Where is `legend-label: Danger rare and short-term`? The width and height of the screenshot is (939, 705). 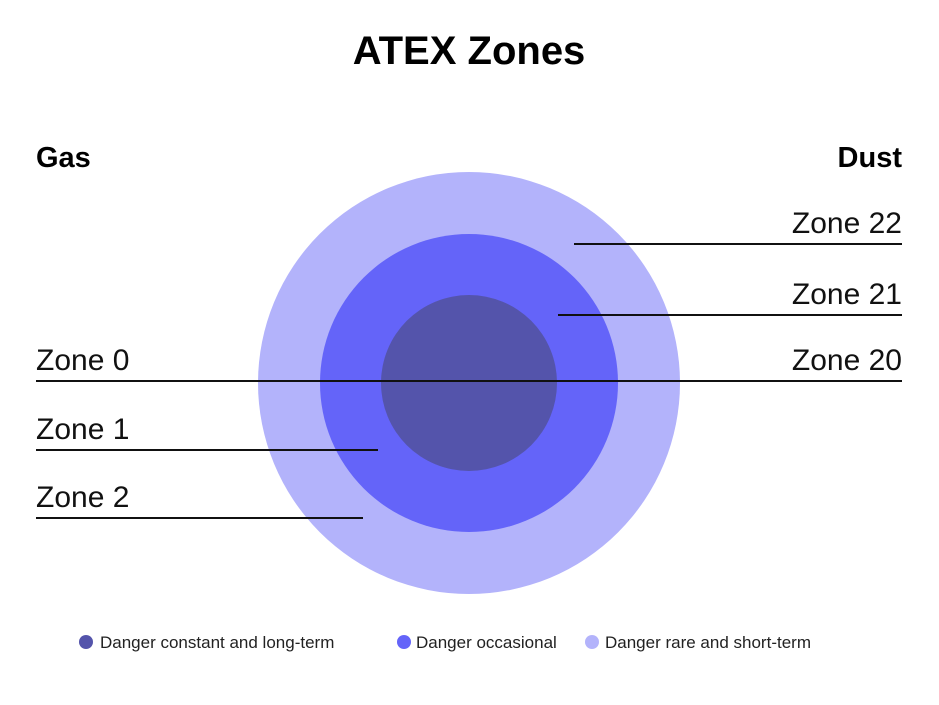 legend-label: Danger rare and short-term is located at coordinates (708, 642).